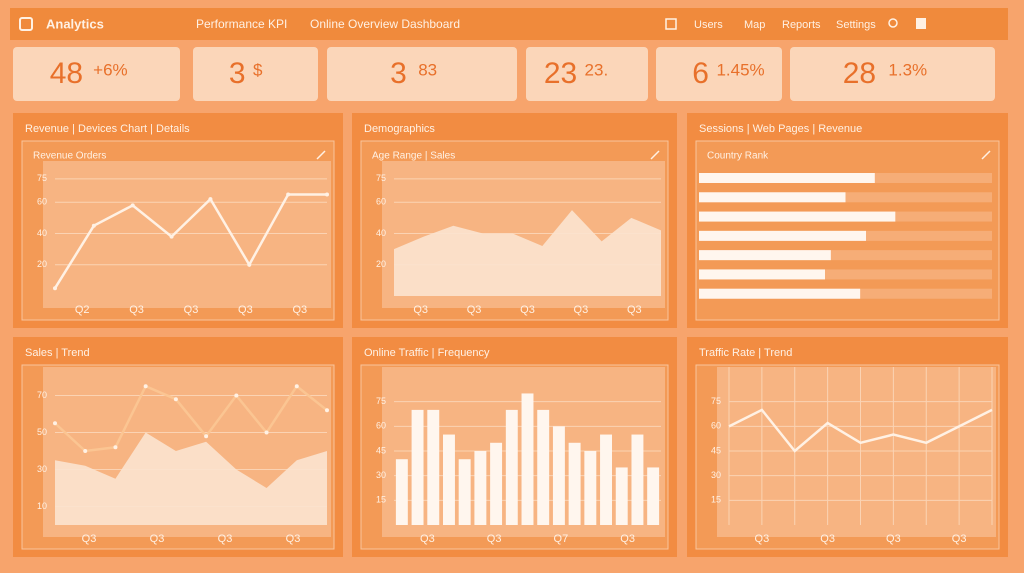 This screenshot has width=1024, height=573. Describe the element at coordinates (859, 73) in the screenshot. I see `kpi-value: 28` at that location.